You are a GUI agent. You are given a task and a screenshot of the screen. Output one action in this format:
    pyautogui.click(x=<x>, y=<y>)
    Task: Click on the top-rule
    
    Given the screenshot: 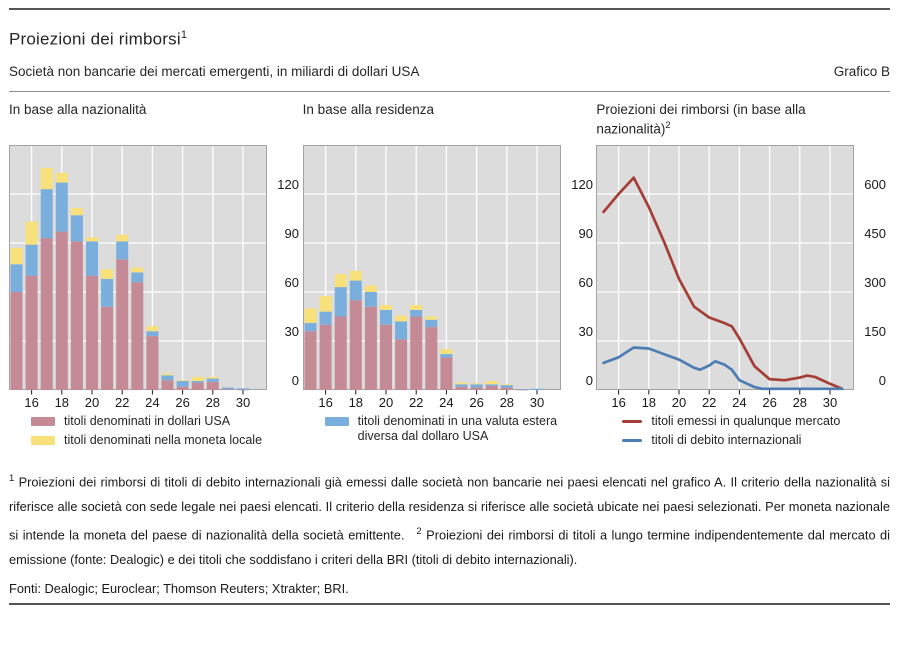 What is the action you would take?
    pyautogui.click(x=449, y=9)
    